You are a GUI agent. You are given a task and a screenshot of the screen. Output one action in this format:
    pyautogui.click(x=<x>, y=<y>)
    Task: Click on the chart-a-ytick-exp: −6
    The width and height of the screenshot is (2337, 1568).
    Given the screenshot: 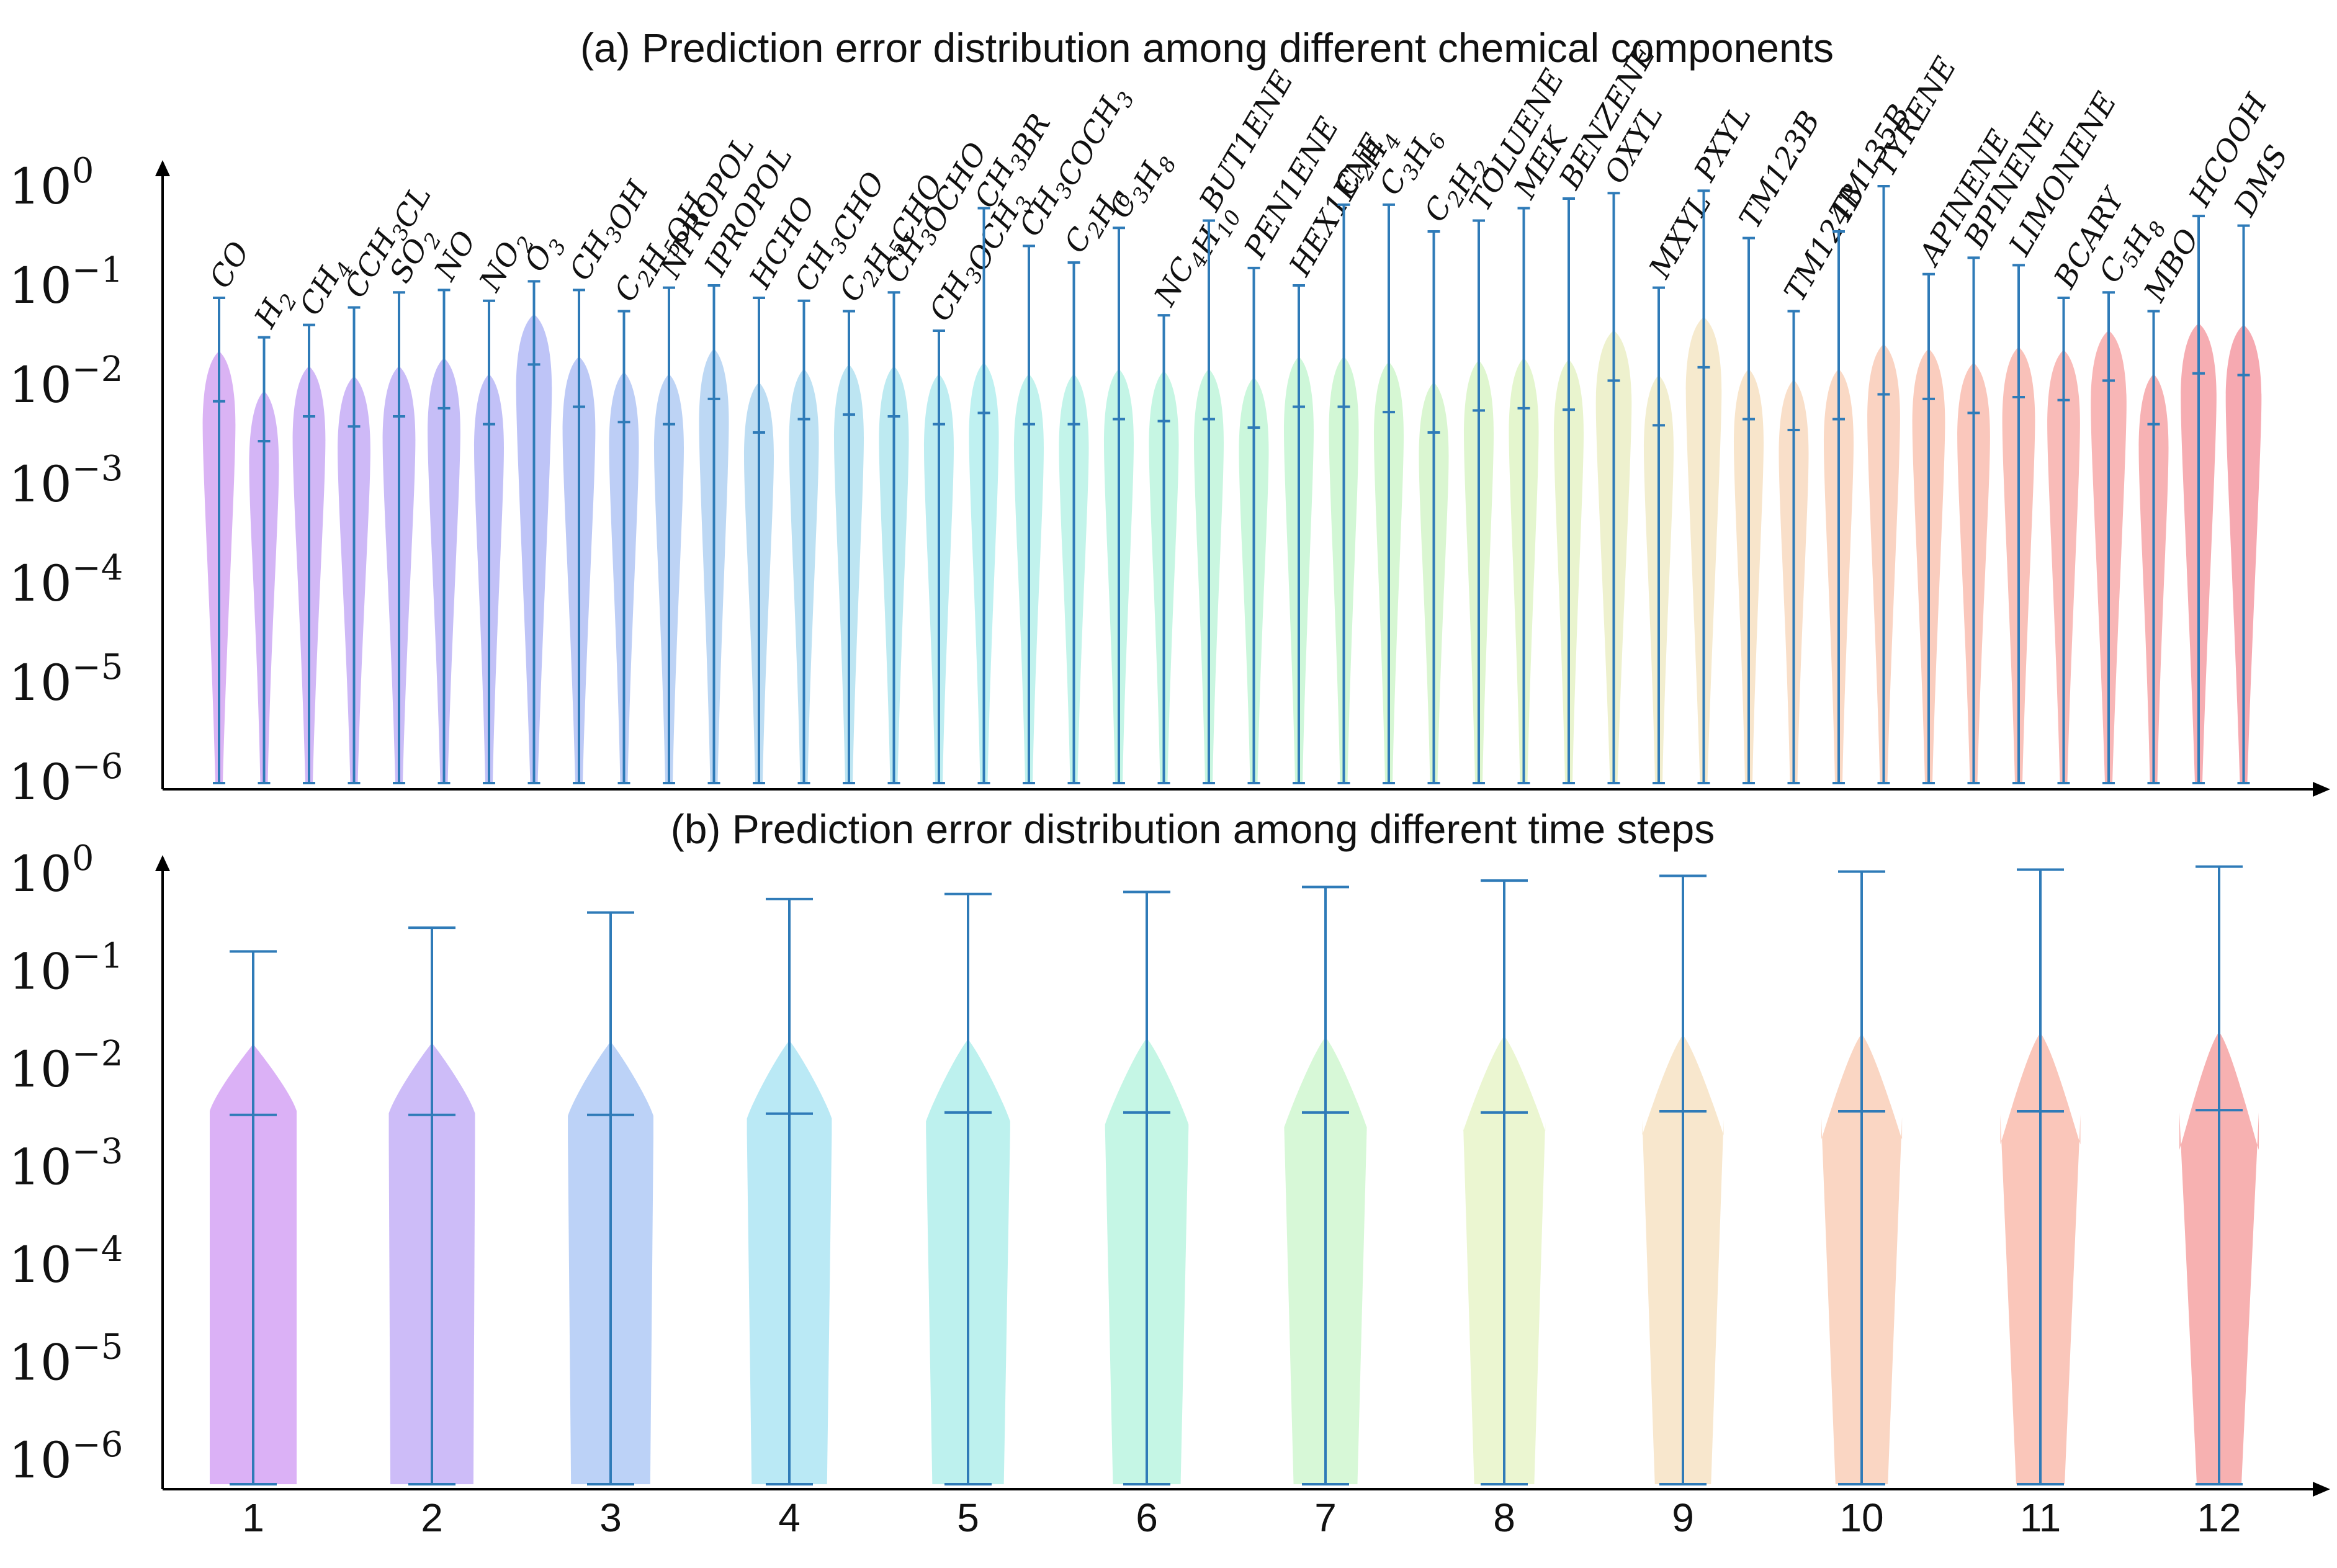 What is the action you would take?
    pyautogui.click(x=97, y=766)
    